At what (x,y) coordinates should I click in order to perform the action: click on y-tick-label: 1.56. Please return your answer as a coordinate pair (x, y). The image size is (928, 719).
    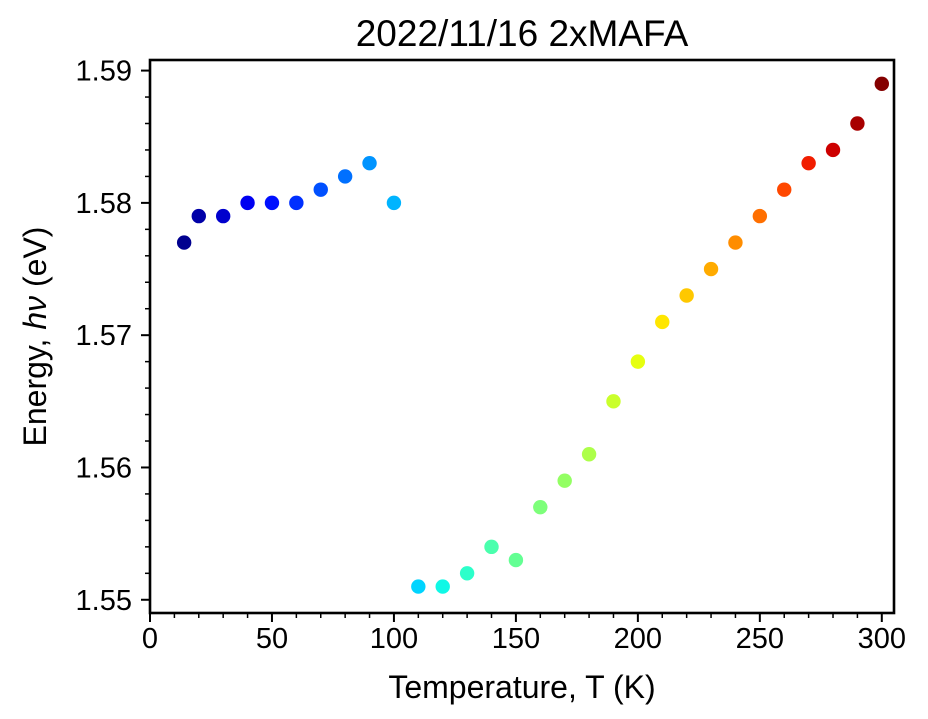
    Looking at the image, I should click on (104, 468).